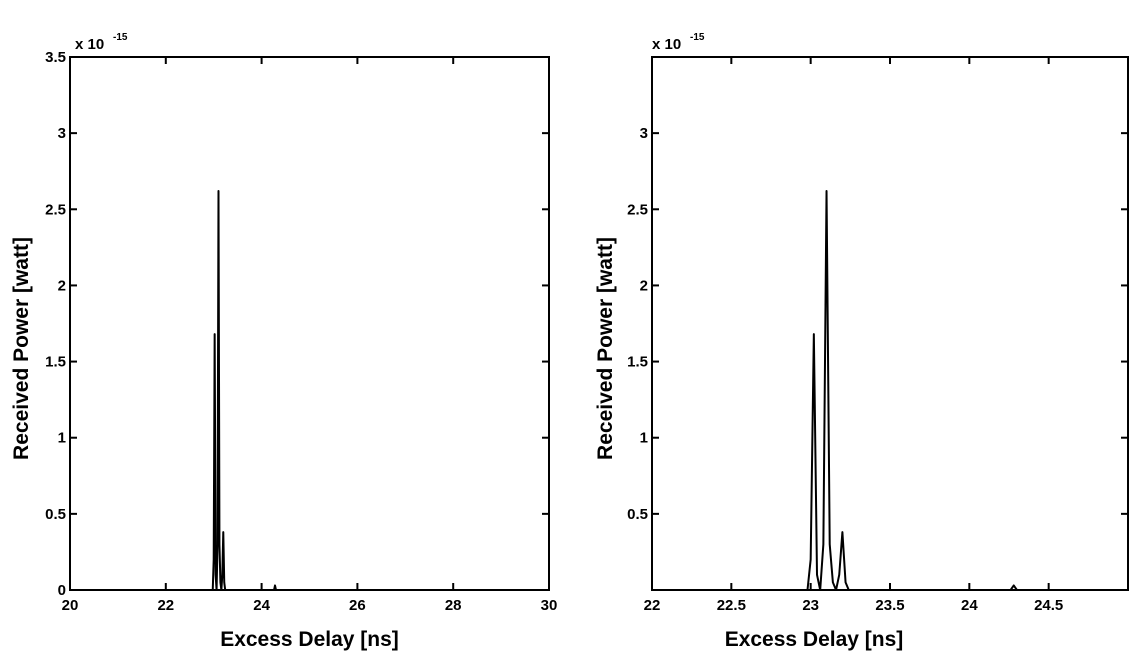  Describe the element at coordinates (731, 605) in the screenshot. I see `x-tick-label: 22.5` at that location.